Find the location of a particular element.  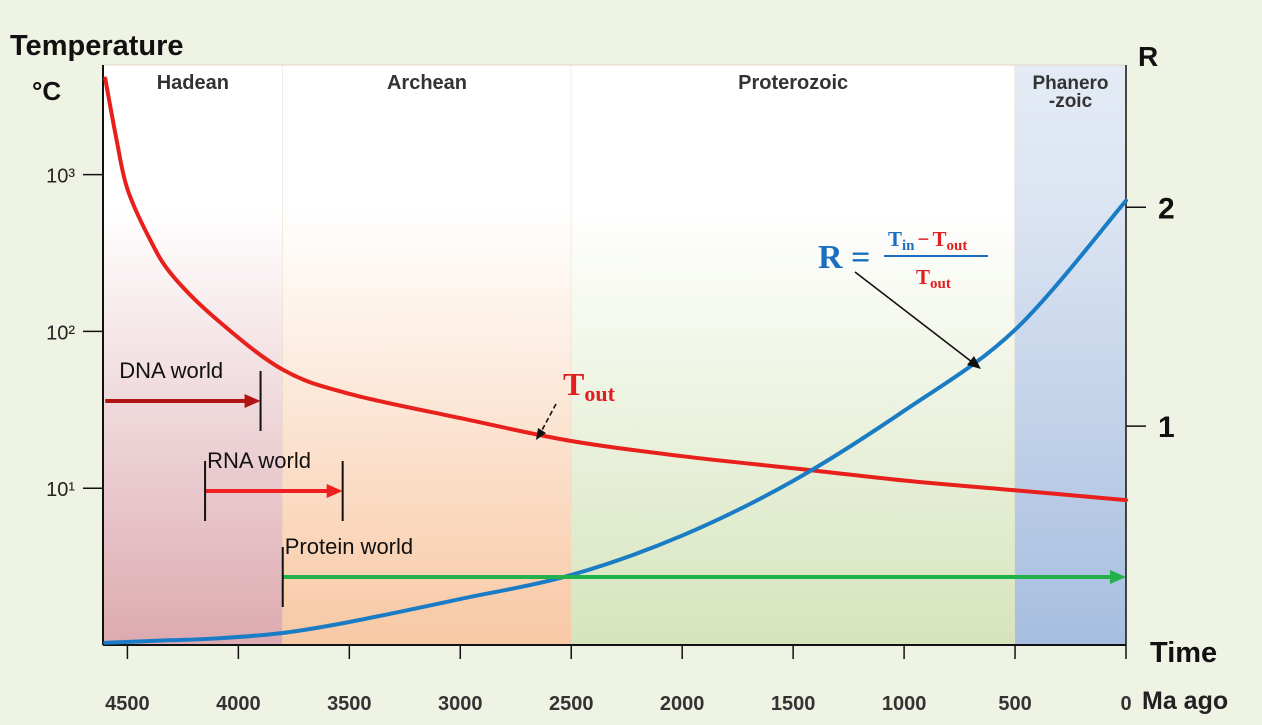

x-tick-label: 2500 is located at coordinates (571, 704).